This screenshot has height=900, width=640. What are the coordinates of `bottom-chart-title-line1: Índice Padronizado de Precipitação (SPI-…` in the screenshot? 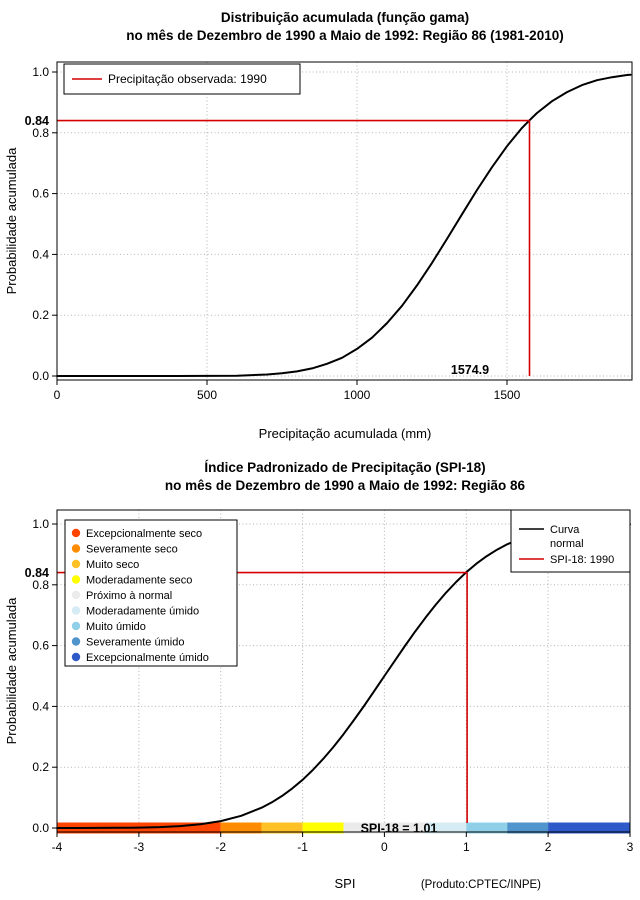 It's located at (344, 467).